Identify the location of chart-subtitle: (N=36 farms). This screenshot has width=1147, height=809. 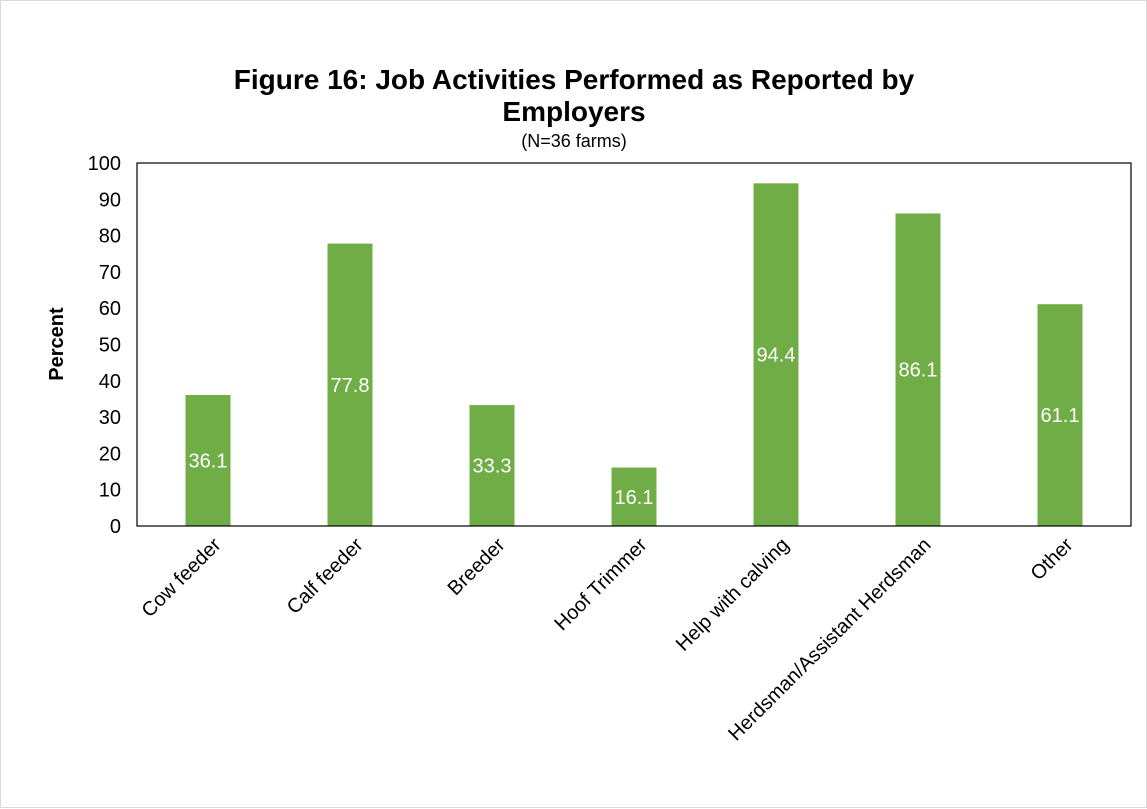
(574, 141).